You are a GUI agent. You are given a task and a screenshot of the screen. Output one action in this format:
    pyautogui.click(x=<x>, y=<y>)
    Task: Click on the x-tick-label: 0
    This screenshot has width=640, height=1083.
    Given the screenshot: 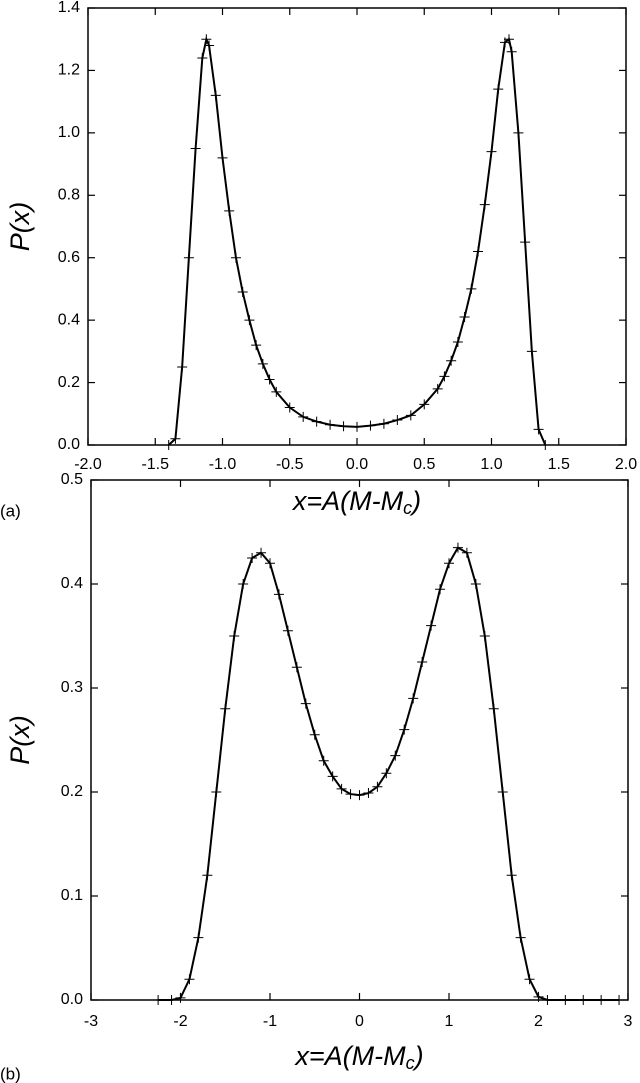 What is the action you would take?
    pyautogui.click(x=359, y=1021)
    